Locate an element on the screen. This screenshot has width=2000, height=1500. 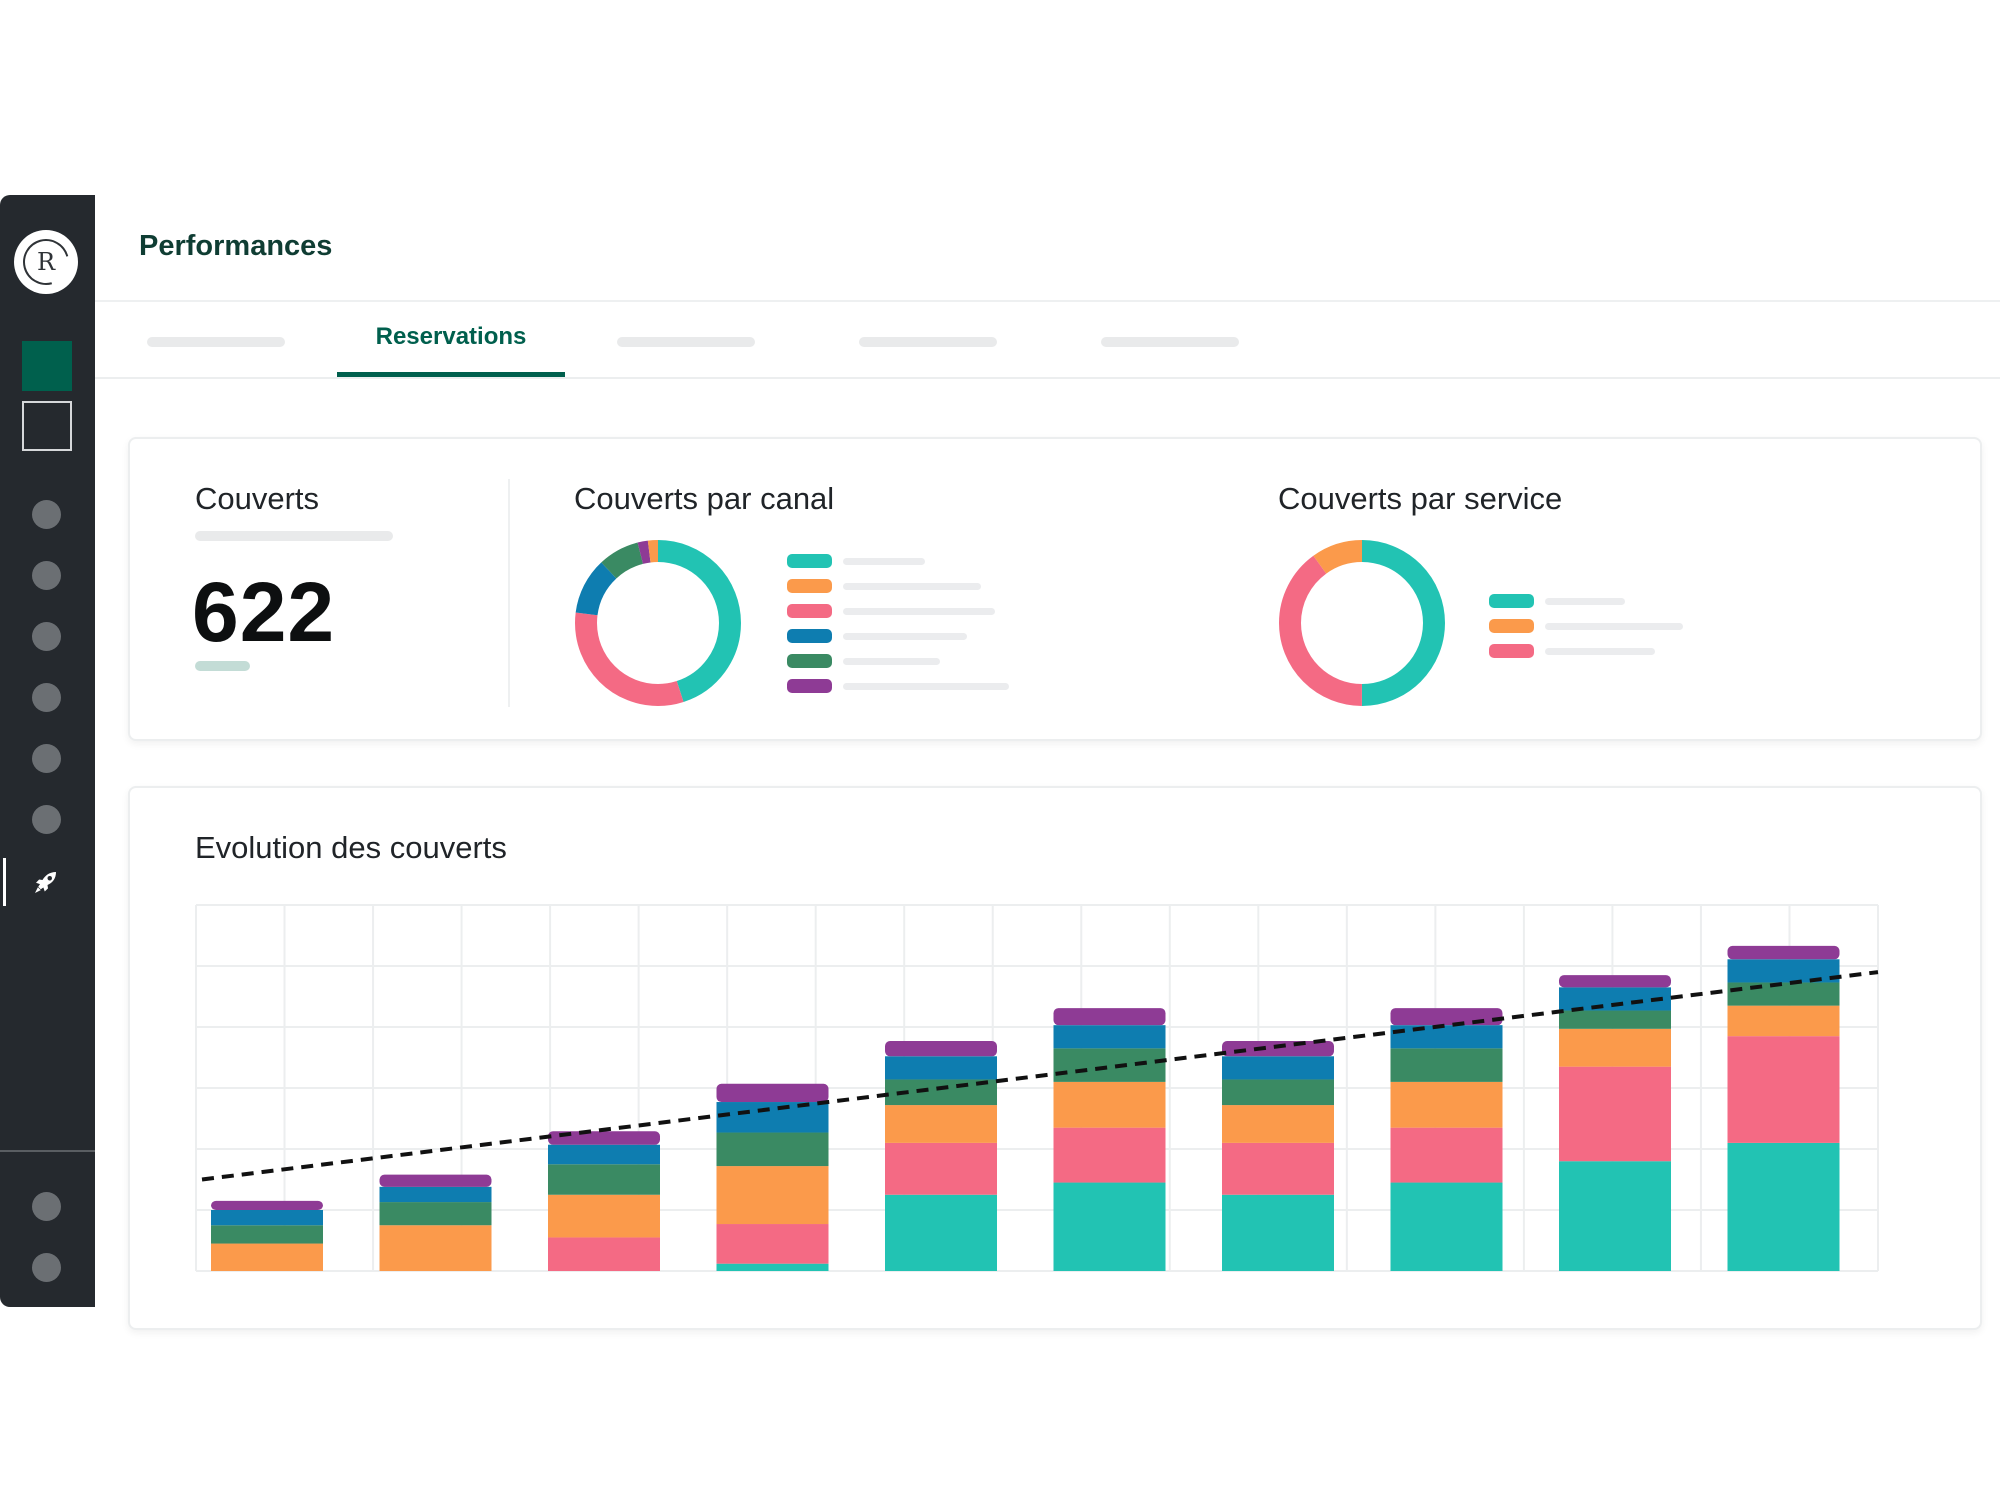
page-title: Performances is located at coordinates (236, 246).